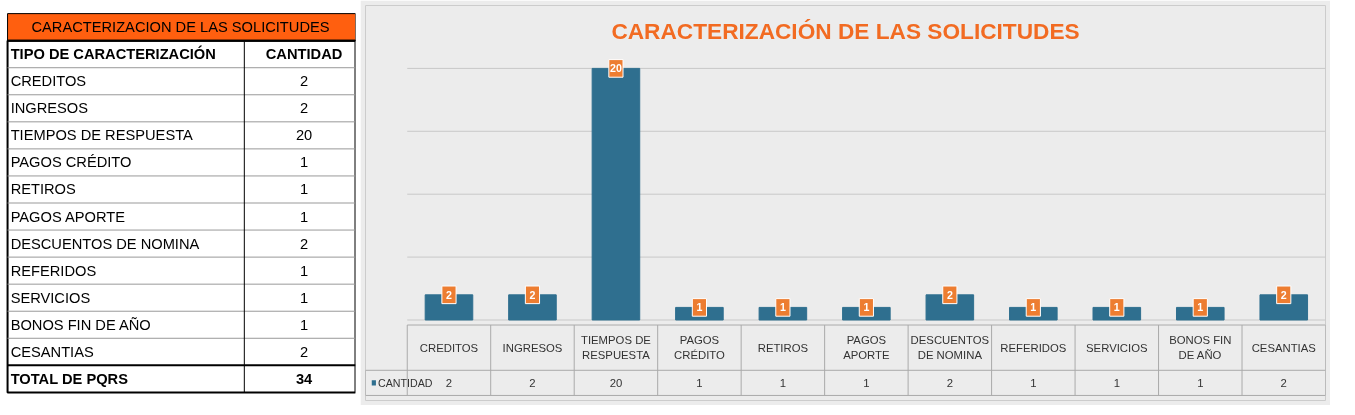 This screenshot has height=415, width=1355. I want to click on legend-label: CANTIDAD, so click(405, 382).